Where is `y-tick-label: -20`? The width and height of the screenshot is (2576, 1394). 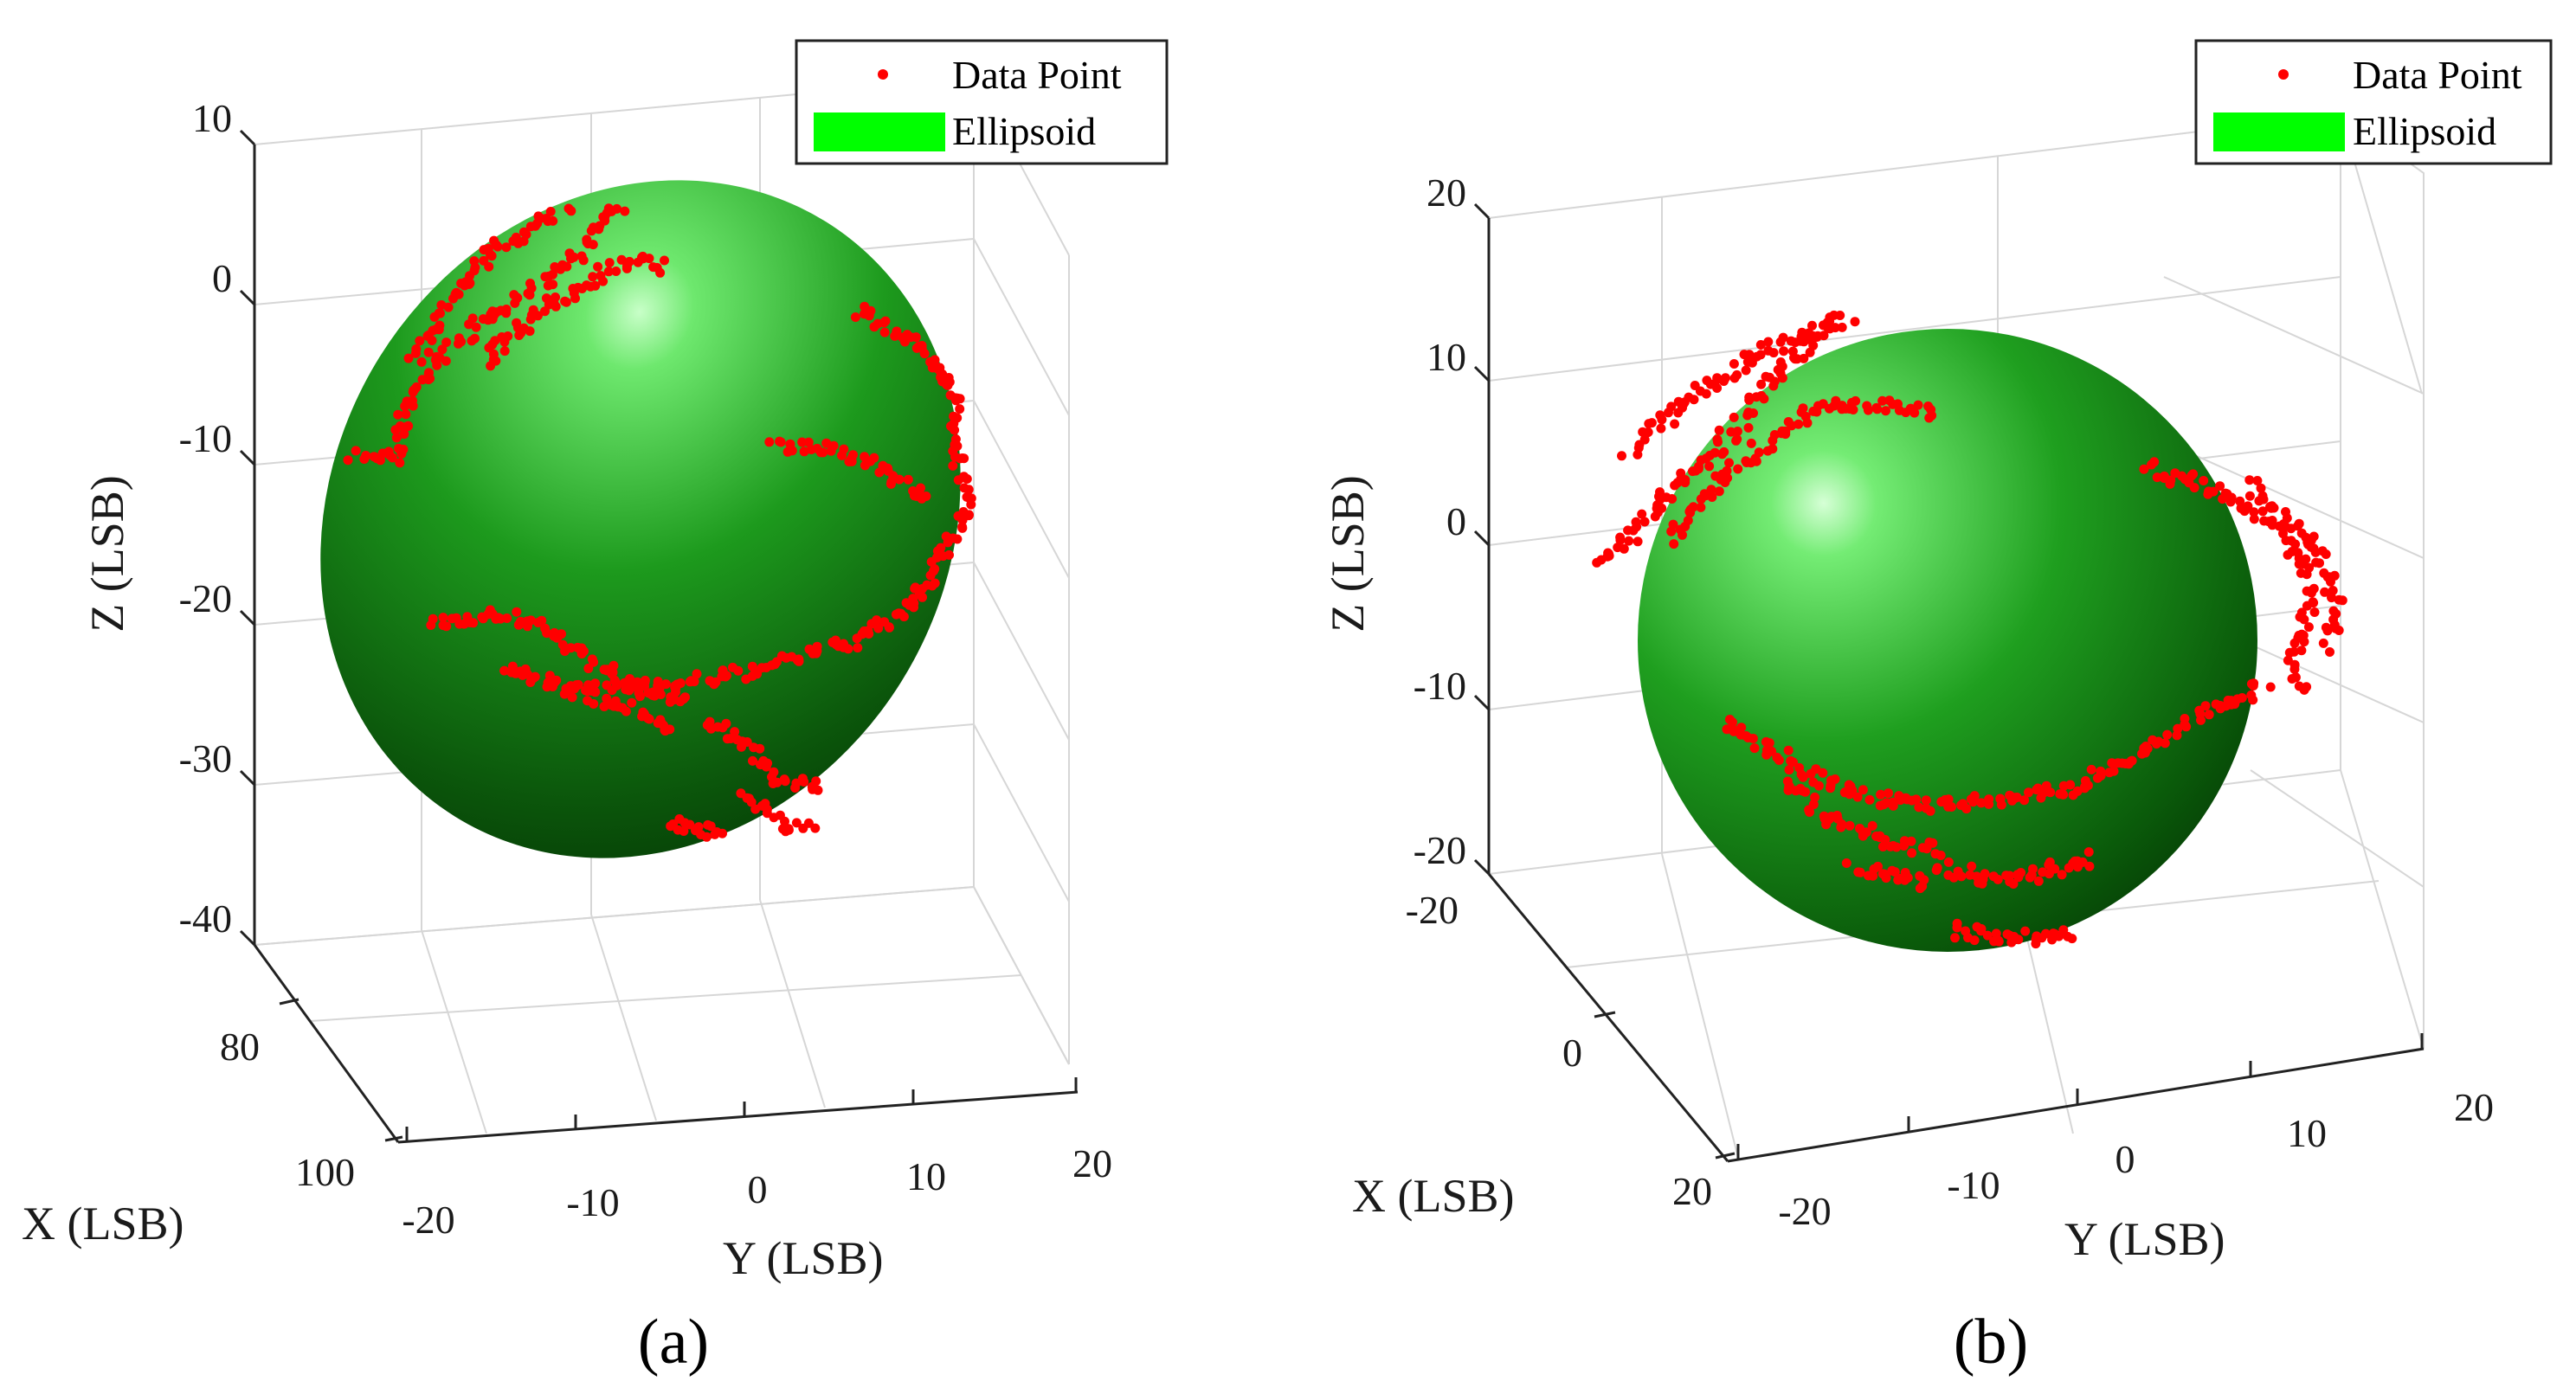
y-tick-label: -20 is located at coordinates (428, 1220).